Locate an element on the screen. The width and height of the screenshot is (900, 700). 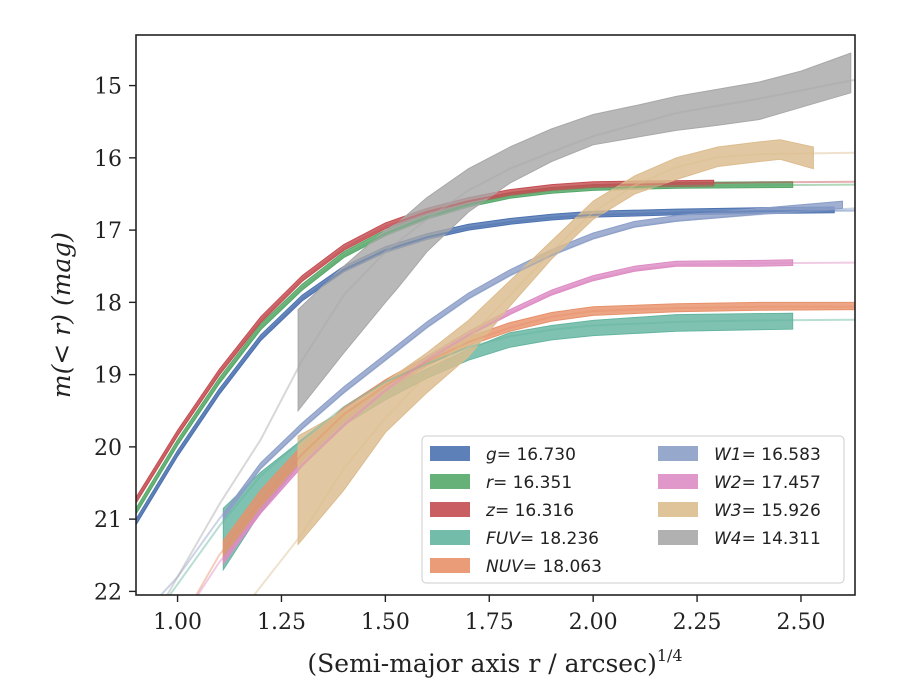
y-axis-label: m(< r) (mag) is located at coordinates (61, 315).